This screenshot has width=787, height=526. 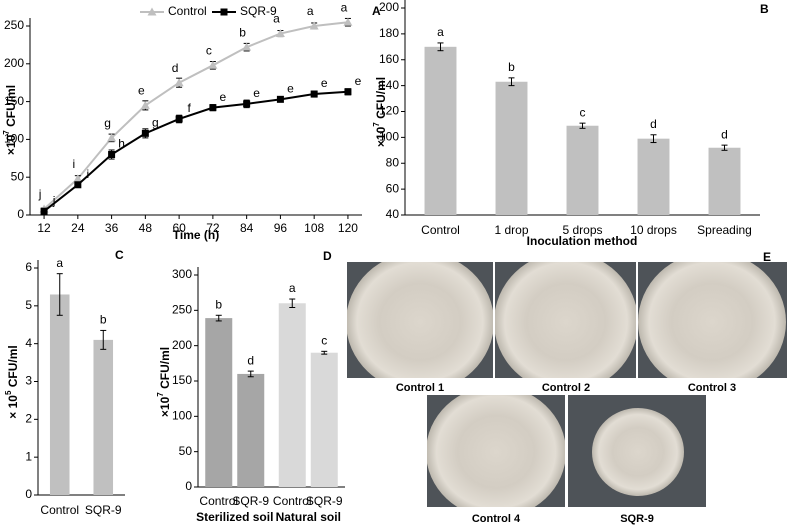 I want to click on panel-label: A, so click(x=376, y=11).